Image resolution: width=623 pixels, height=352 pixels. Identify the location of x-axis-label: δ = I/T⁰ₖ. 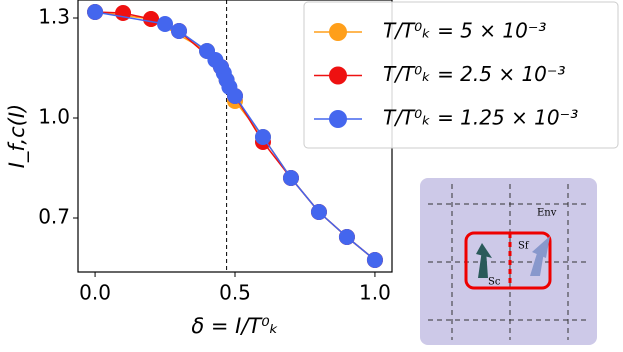
(234, 326).